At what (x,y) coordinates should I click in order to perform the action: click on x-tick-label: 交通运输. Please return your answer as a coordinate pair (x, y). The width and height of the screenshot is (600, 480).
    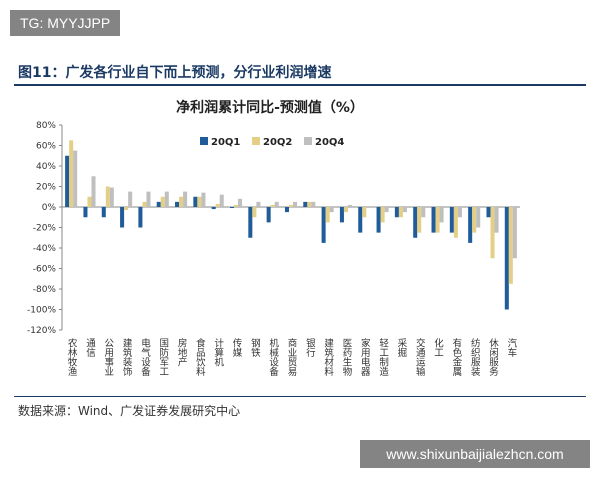
    Looking at the image, I should click on (420, 357).